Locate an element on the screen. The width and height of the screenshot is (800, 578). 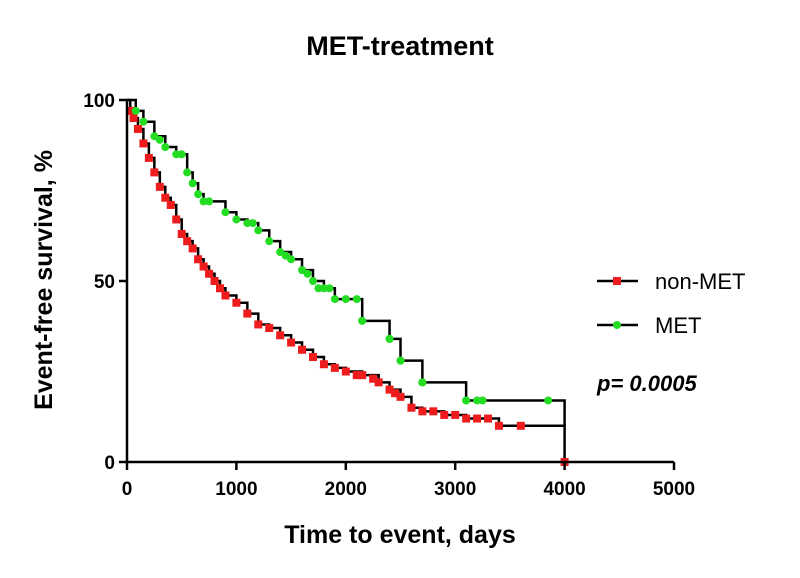
chart-title: MET-treatment is located at coordinates (400, 46).